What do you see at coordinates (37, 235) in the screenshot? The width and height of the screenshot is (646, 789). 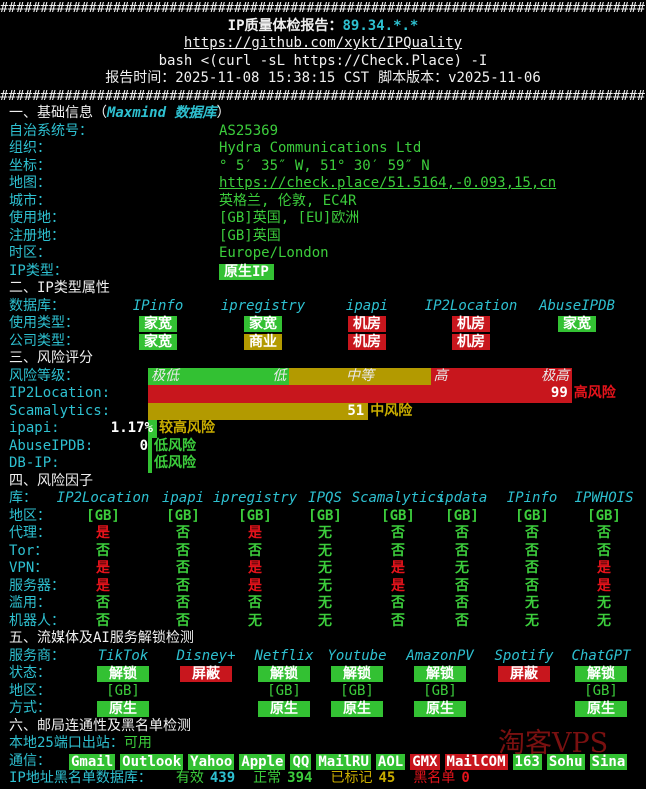 I see `info-label: 注册地：` at bounding box center [37, 235].